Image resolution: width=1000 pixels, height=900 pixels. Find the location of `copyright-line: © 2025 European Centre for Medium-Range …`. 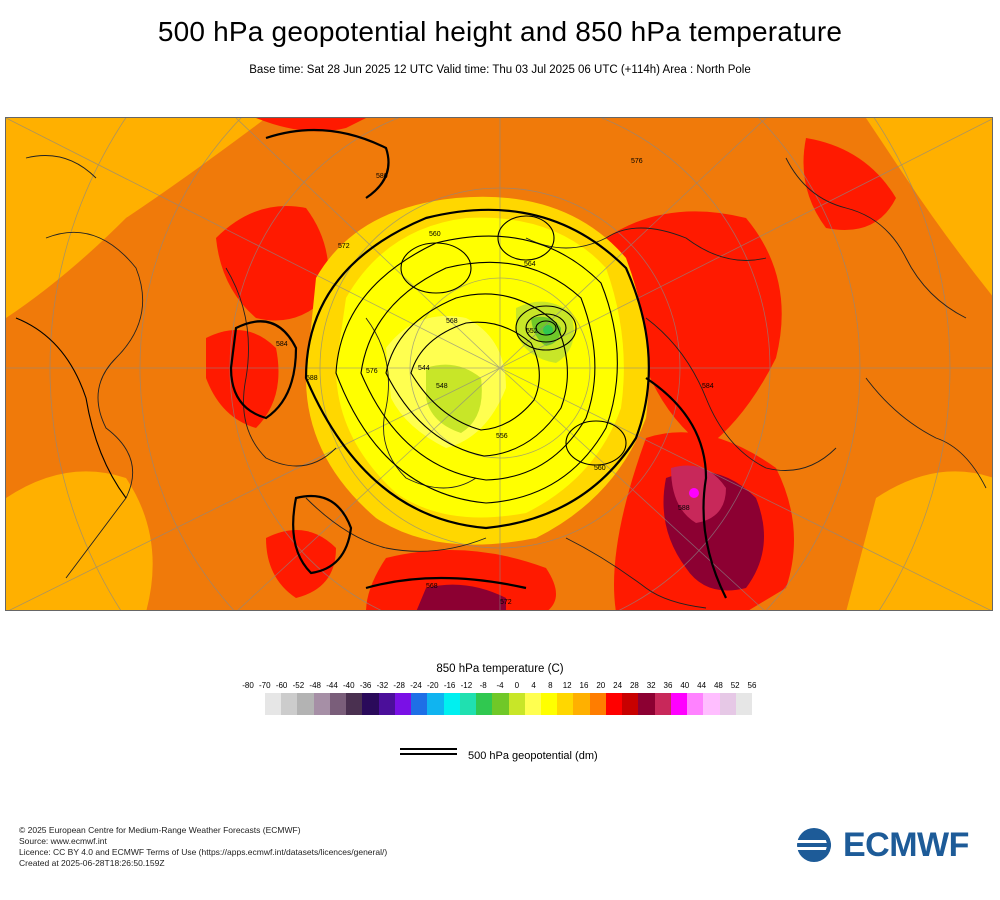

copyright-line: © 2025 European Centre for Medium-Range … is located at coordinates (160, 830).